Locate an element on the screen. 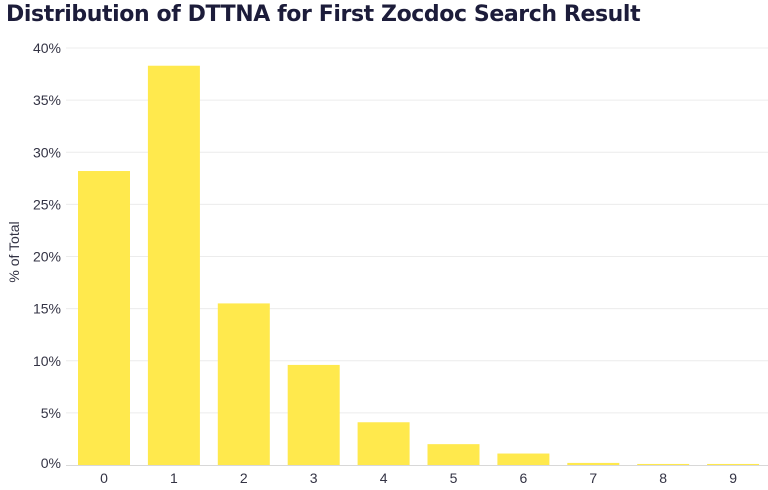 The height and width of the screenshot is (490, 768). y-axis-ticks: 0% 5% 10% 15% 20% 25% 30% 35% 40% is located at coordinates (47, 255).